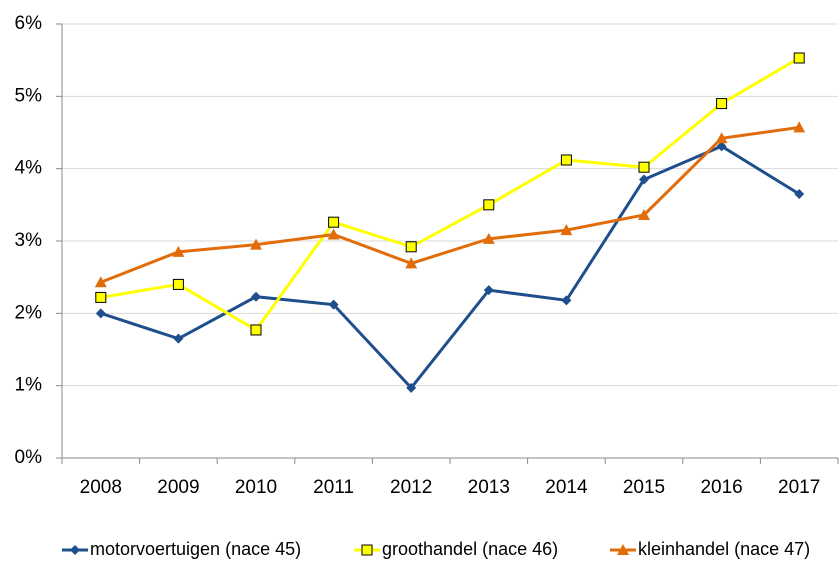 Image resolution: width=839 pixels, height=565 pixels. What do you see at coordinates (799, 487) in the screenshot?
I see `x-tick-label: 2017` at bounding box center [799, 487].